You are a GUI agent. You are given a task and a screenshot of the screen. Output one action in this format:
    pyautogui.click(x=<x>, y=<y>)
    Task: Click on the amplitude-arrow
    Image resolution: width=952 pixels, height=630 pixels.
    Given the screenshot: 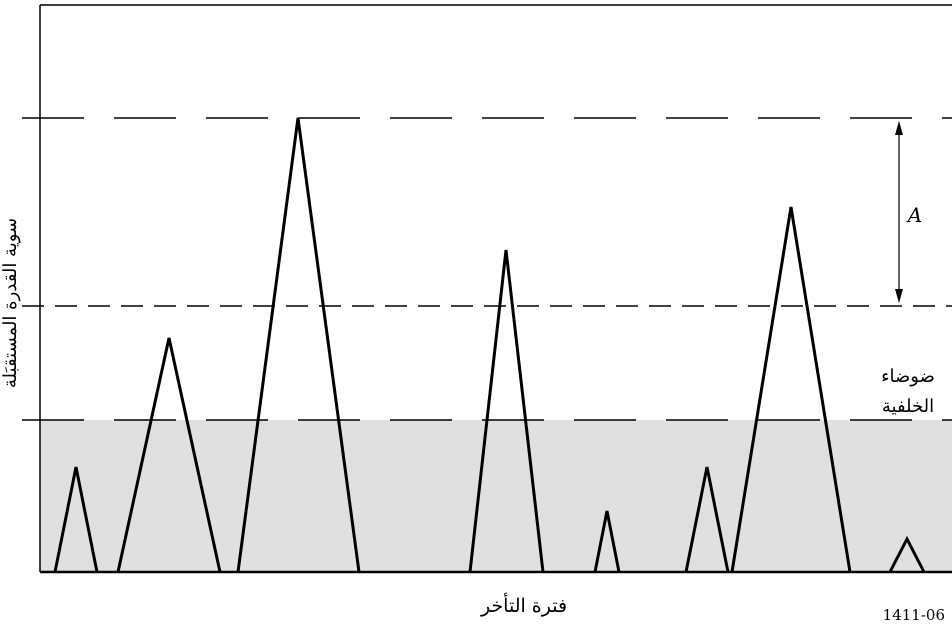 What is the action you would take?
    pyautogui.click(x=899, y=212)
    